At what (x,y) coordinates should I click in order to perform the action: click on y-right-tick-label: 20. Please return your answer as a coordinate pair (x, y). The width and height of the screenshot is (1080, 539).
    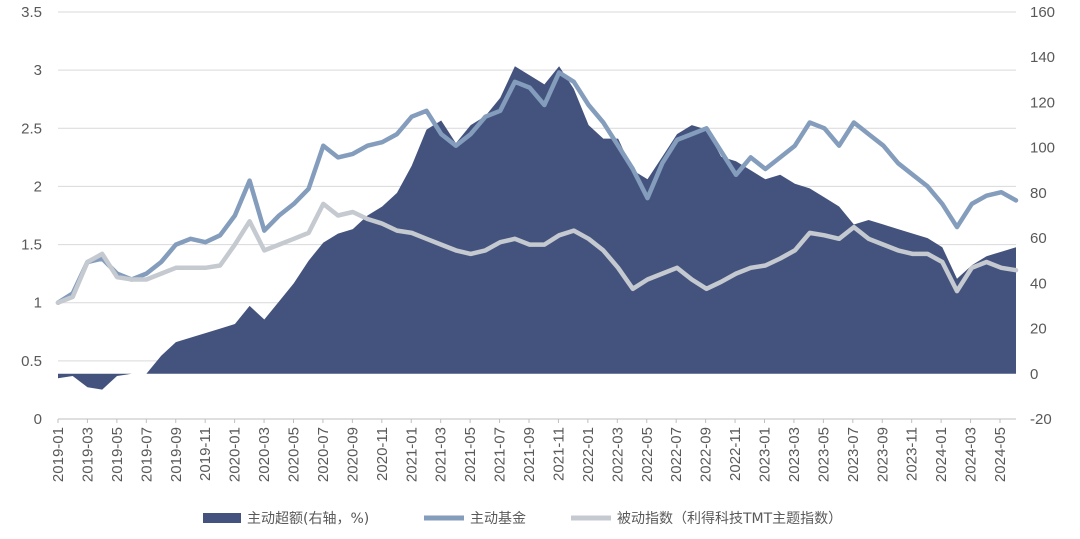
    Looking at the image, I should click on (1038, 329).